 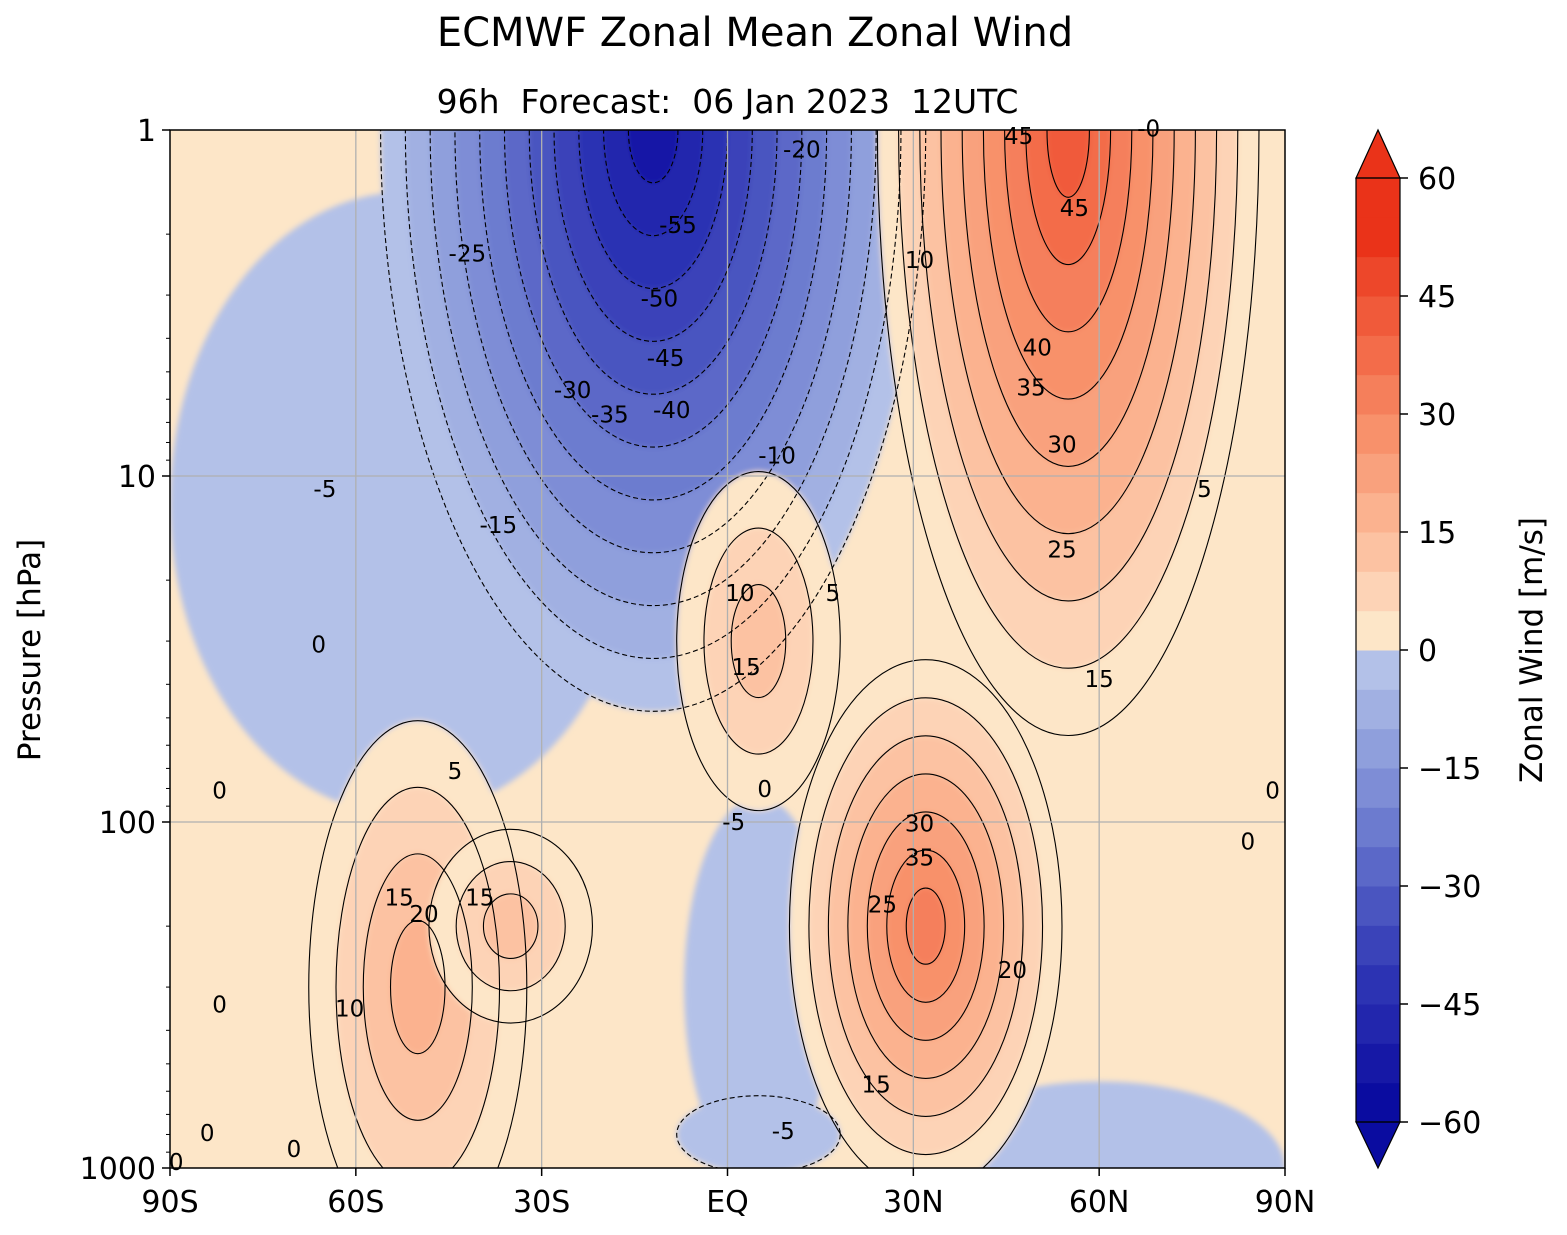 What do you see at coordinates (146, 131) in the screenshot?
I see `y-tick-label: 1` at bounding box center [146, 131].